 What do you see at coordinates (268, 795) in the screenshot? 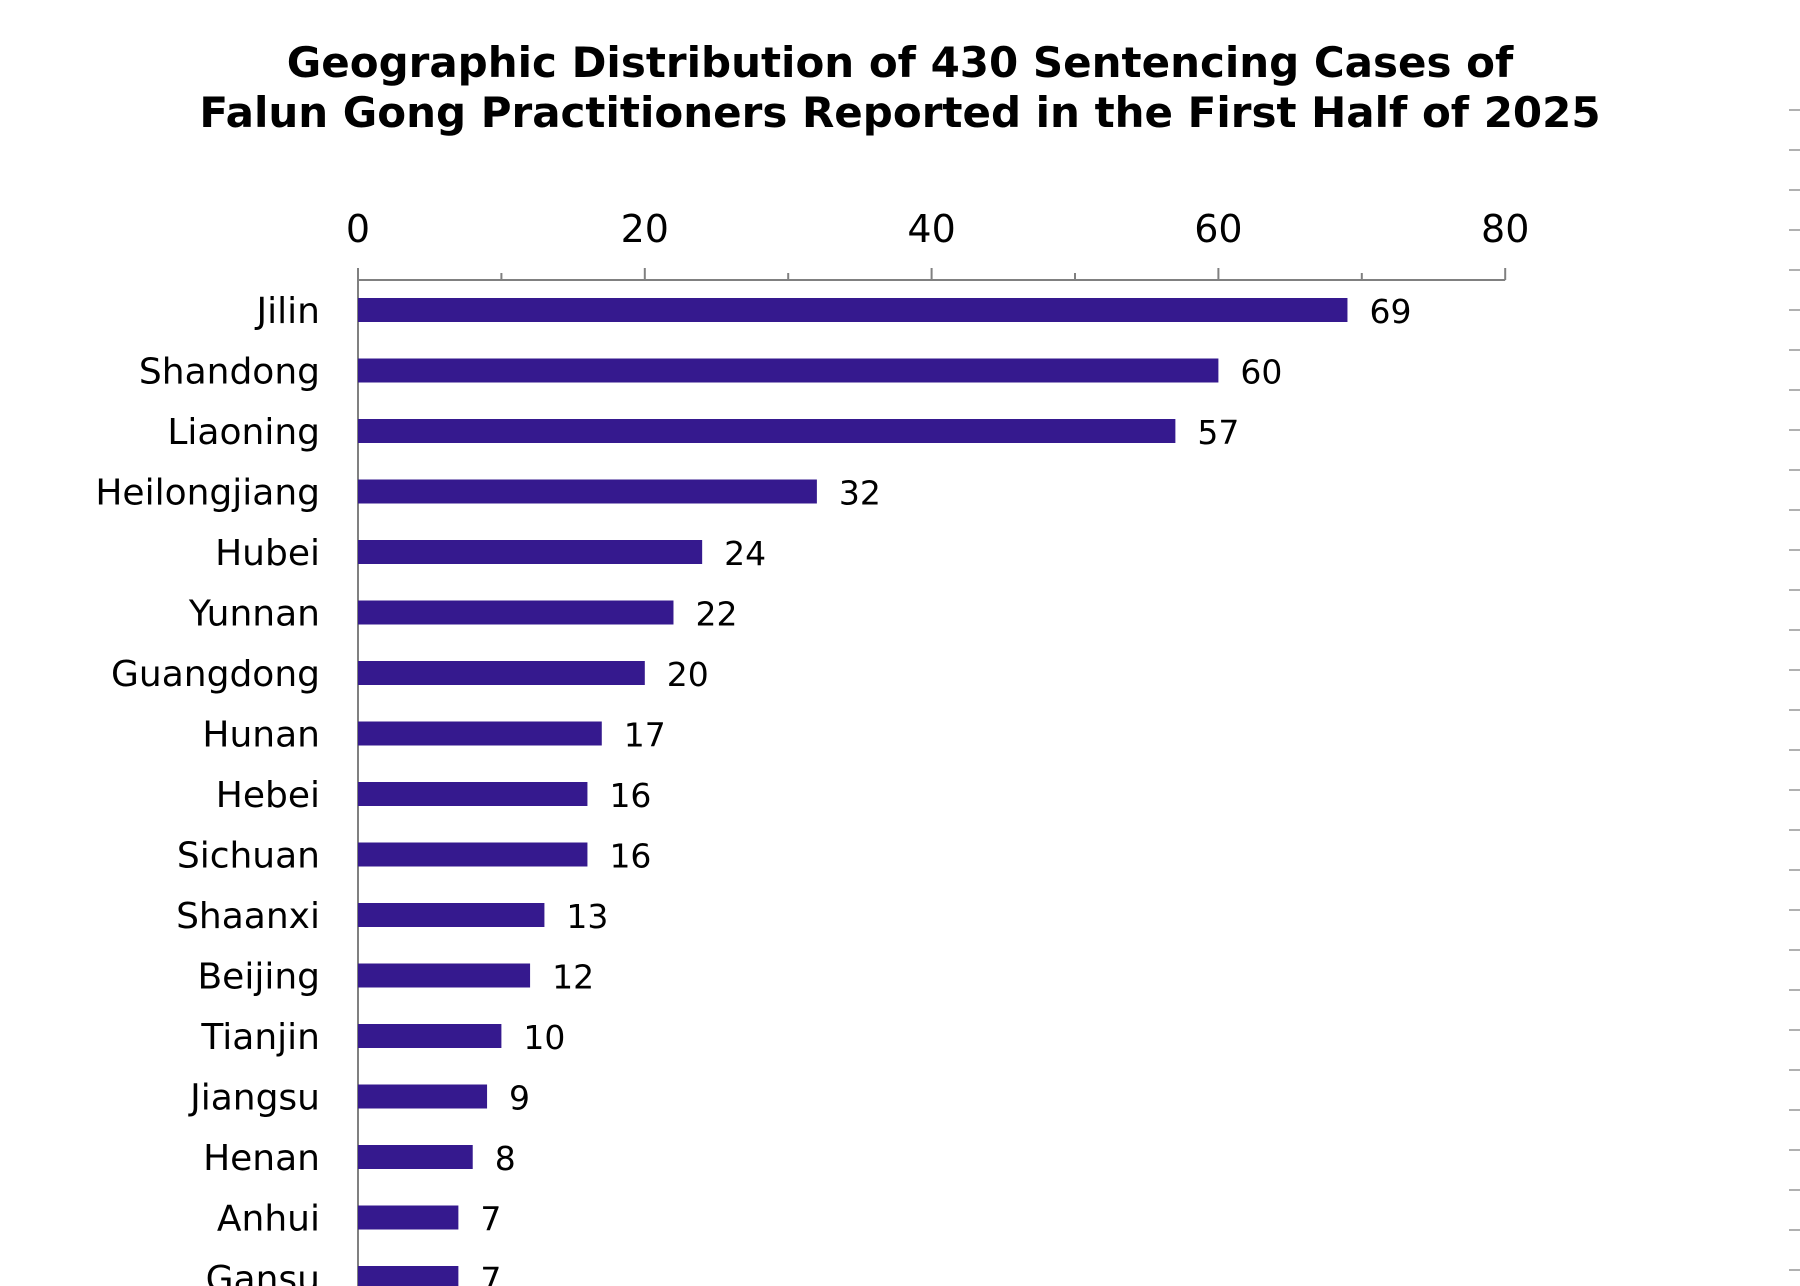
I see `category-label: Hebei` at bounding box center [268, 795].